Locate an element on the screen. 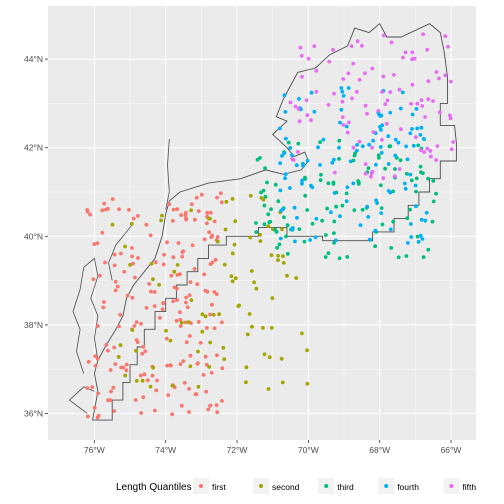  legend-label-second: second is located at coordinates (286, 487).